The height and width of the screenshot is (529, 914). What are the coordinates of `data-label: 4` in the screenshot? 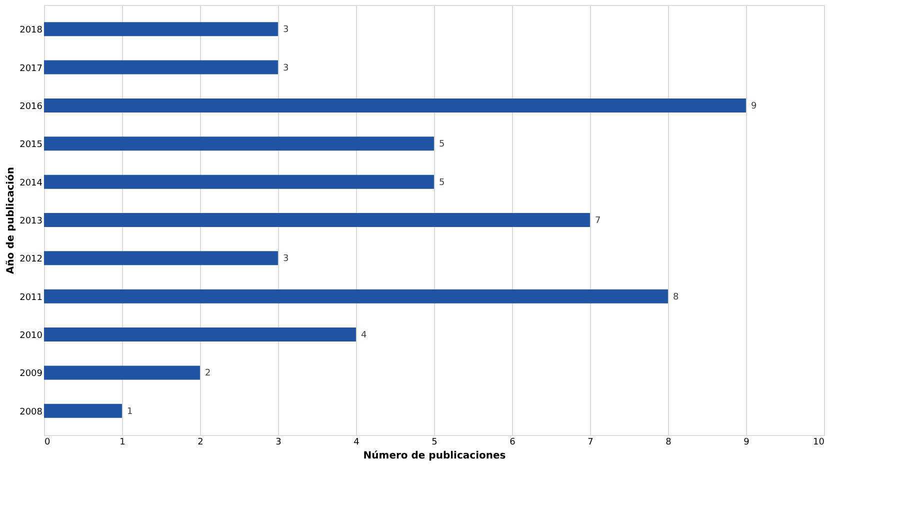 It's located at (364, 335).